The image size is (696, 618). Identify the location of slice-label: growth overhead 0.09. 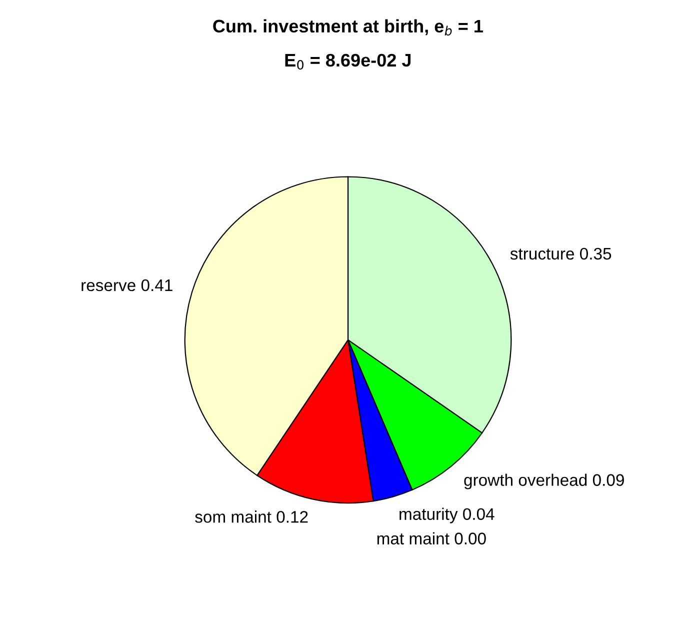
(544, 482).